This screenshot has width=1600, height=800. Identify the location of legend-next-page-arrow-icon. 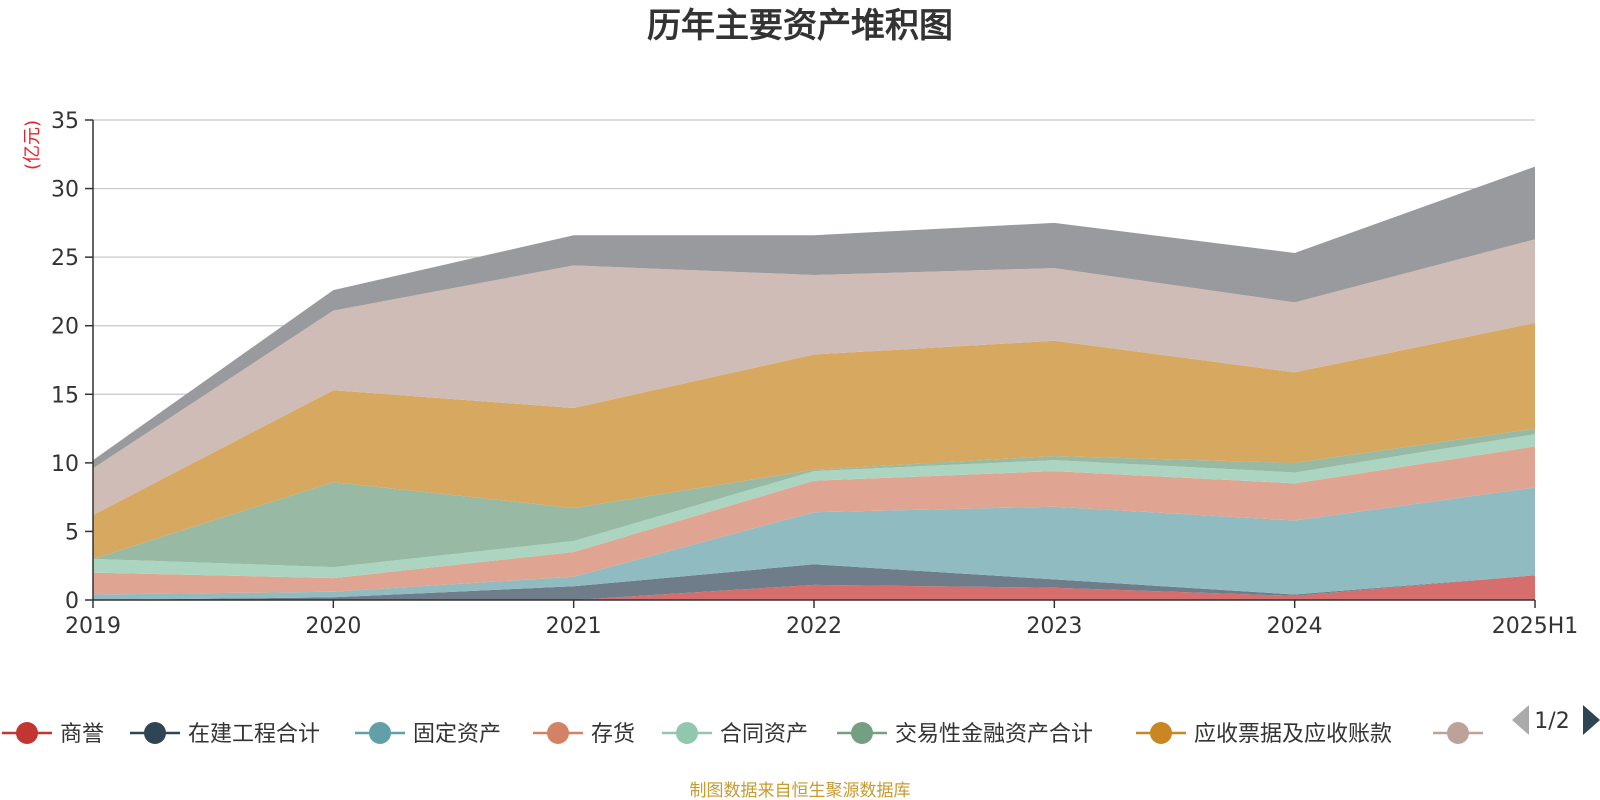
(1591, 720).